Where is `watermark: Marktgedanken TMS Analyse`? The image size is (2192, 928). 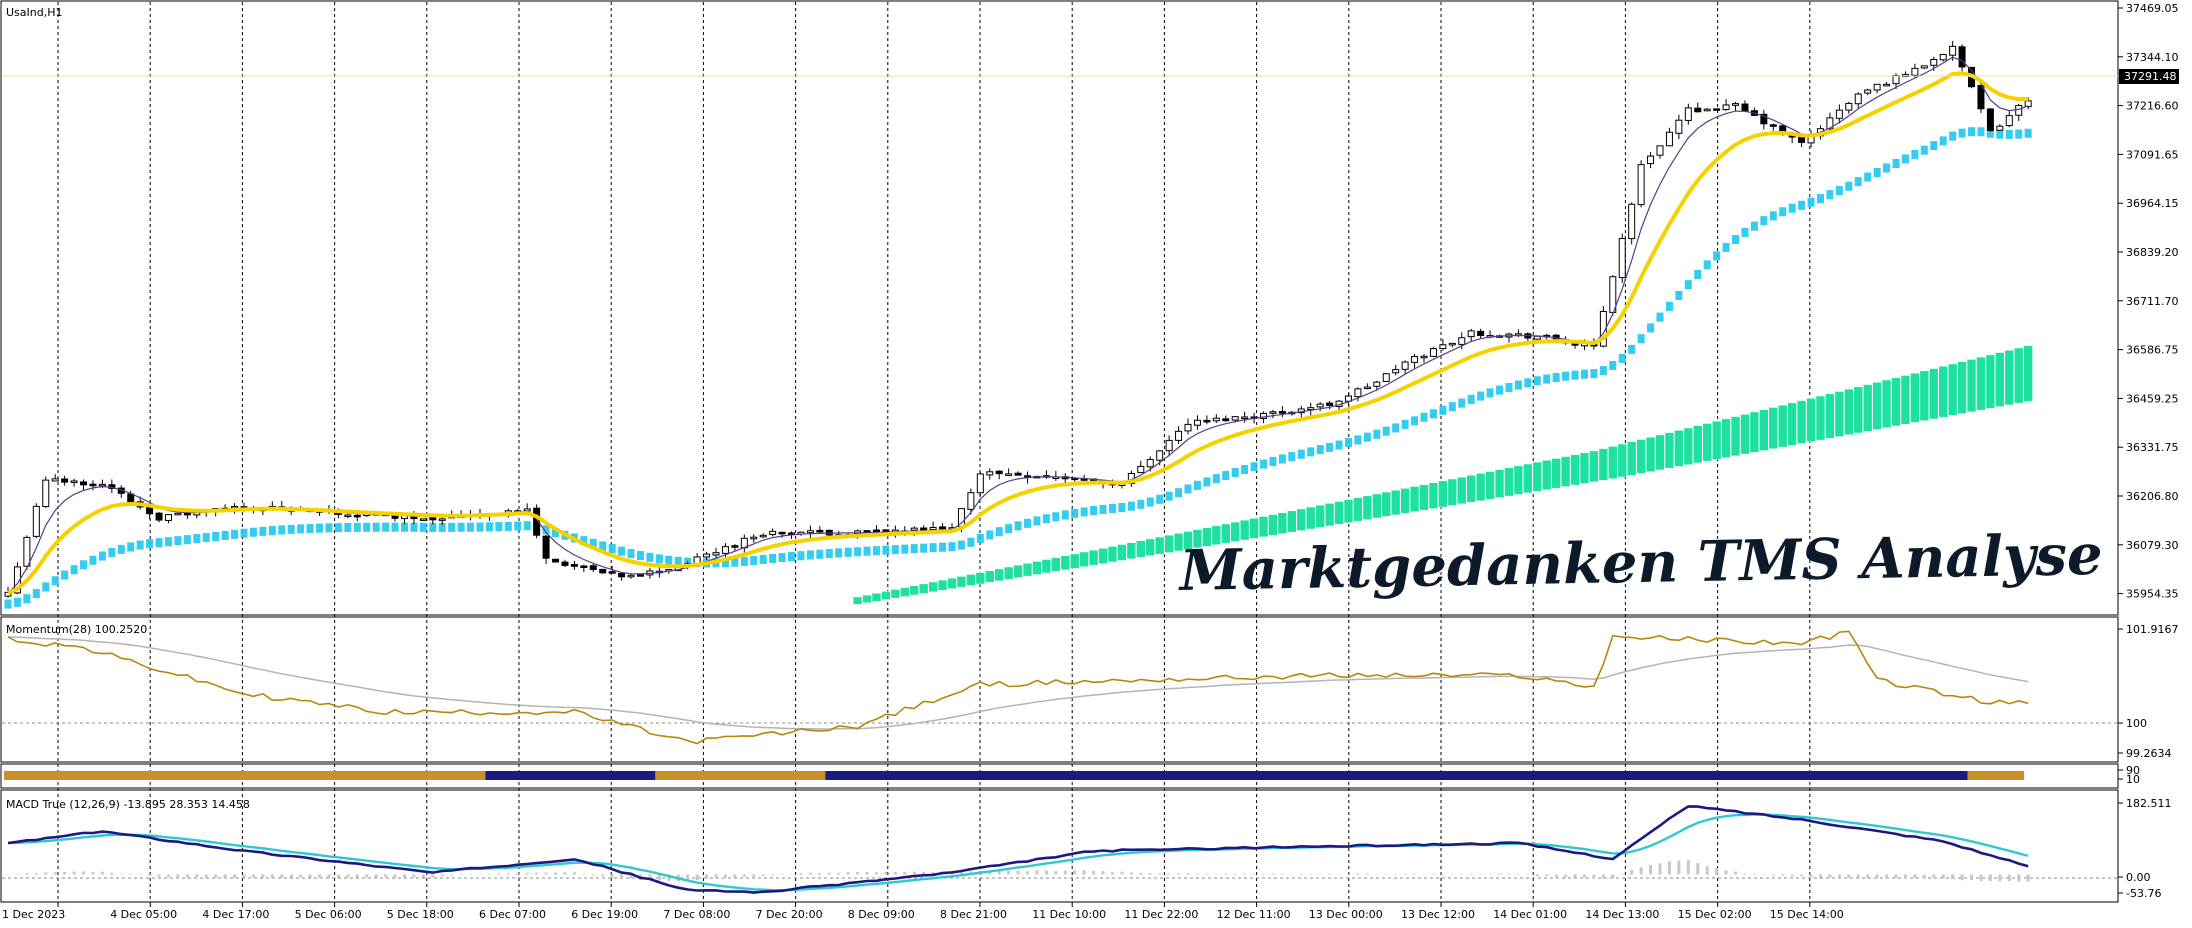
watermark: Marktgedanken TMS Analyse is located at coordinates (1640, 563).